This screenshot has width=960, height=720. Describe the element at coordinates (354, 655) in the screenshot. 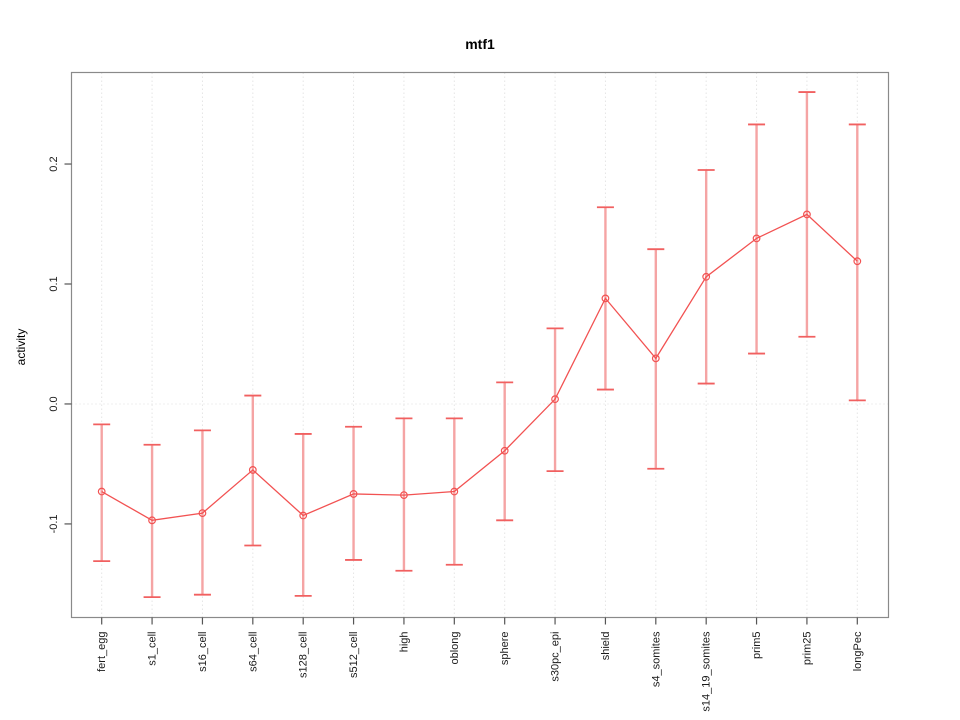

I see `x-tick-label: s512_cell` at that location.